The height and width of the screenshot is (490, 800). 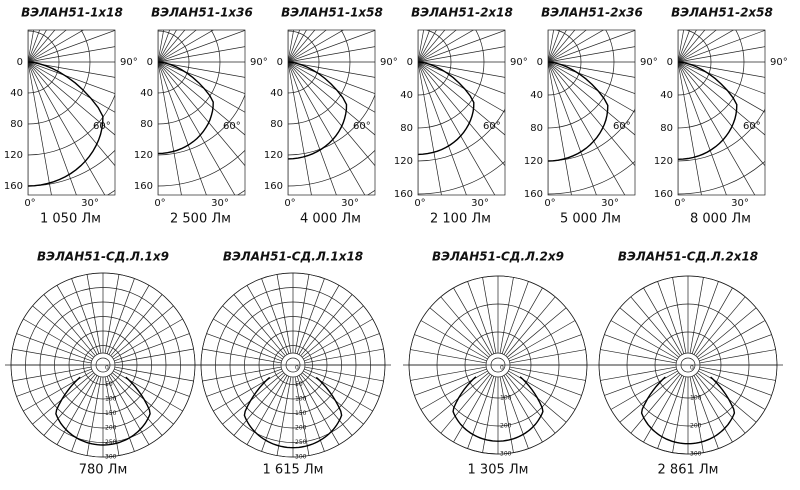 I want to click on panel-title: ВЭЛАН51-1х58, so click(x=332, y=13).